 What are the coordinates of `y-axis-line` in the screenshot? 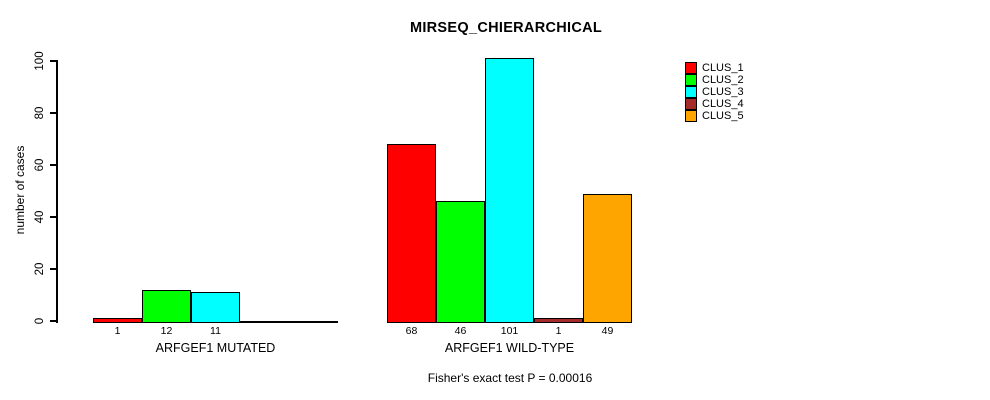 It's located at (57, 191).